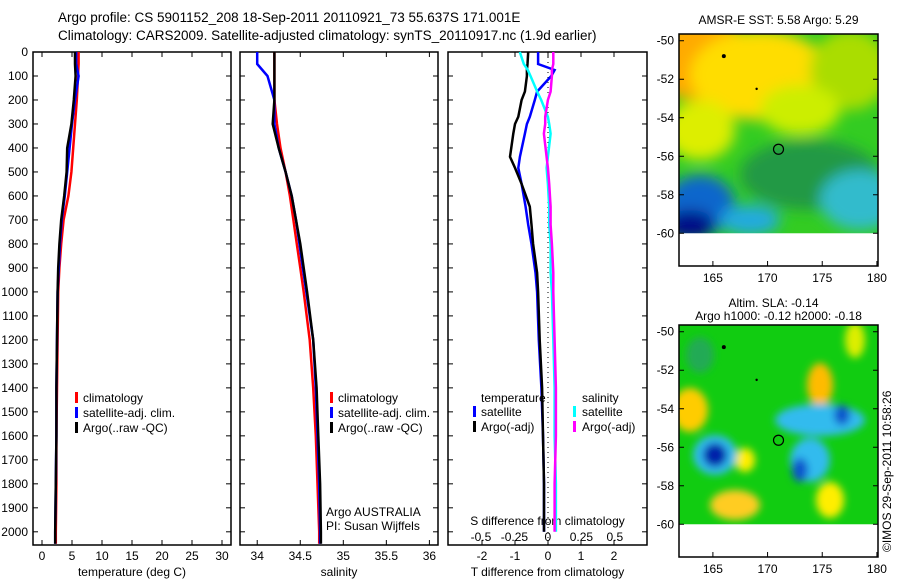  I want to click on s-tick-label: -0.25, so click(515, 537).